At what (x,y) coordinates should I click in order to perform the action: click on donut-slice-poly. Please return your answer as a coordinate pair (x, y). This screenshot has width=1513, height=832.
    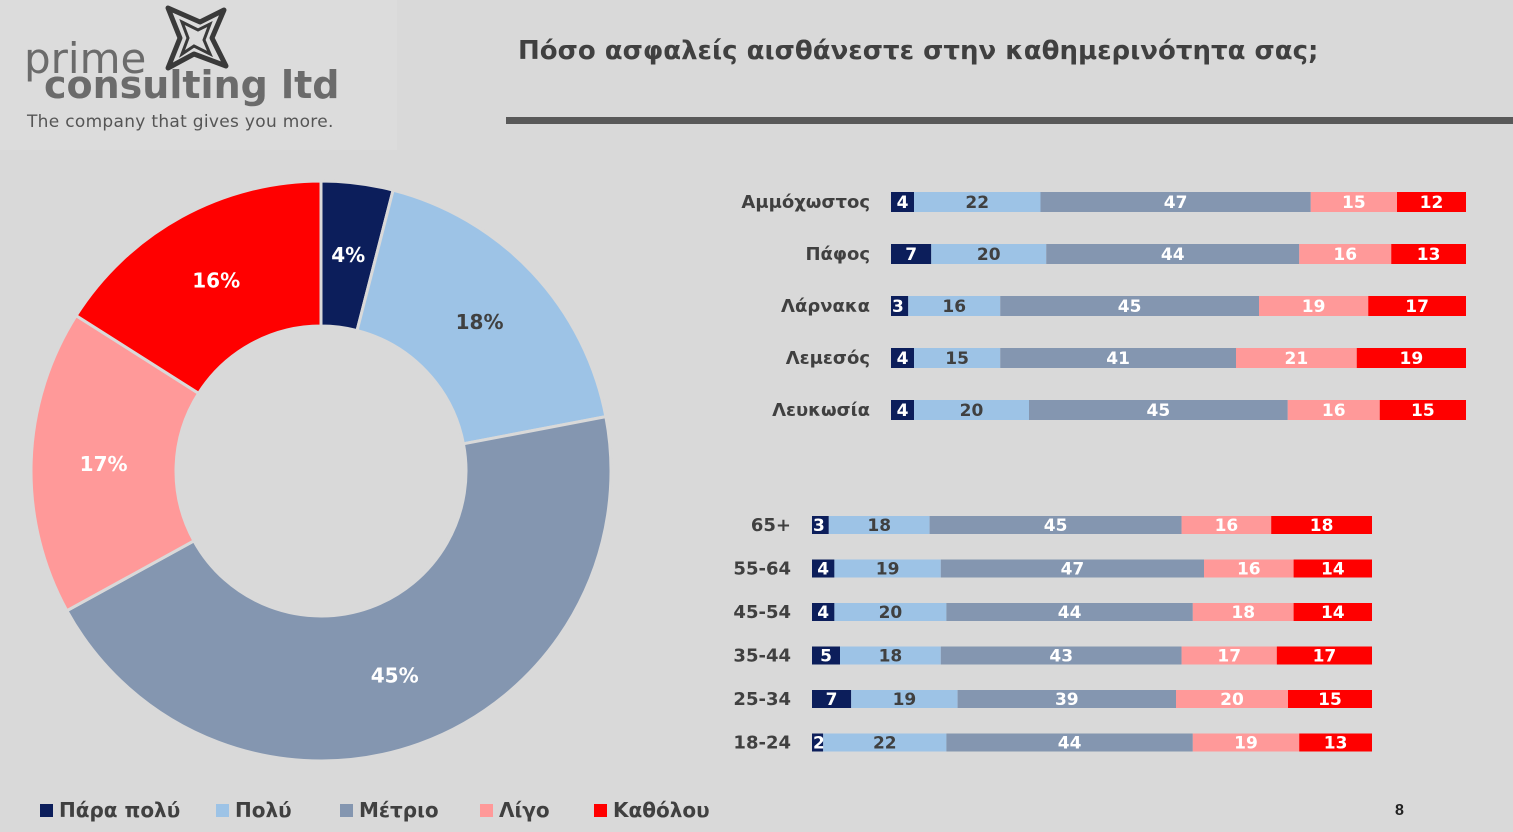
    Looking at the image, I should click on (481, 317).